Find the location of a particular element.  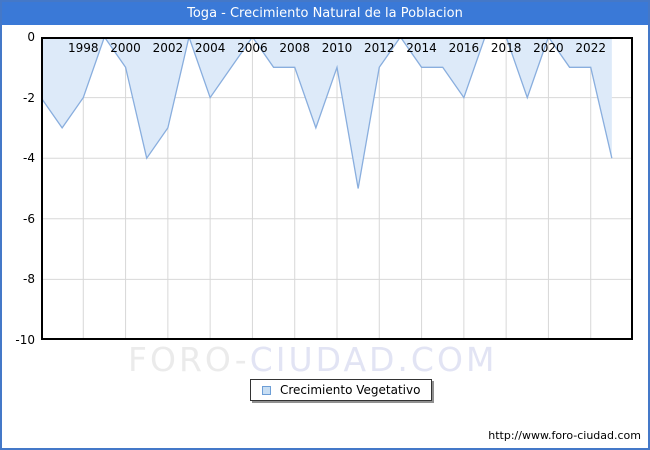

x-tick-label: 2014 is located at coordinates (421, 48).